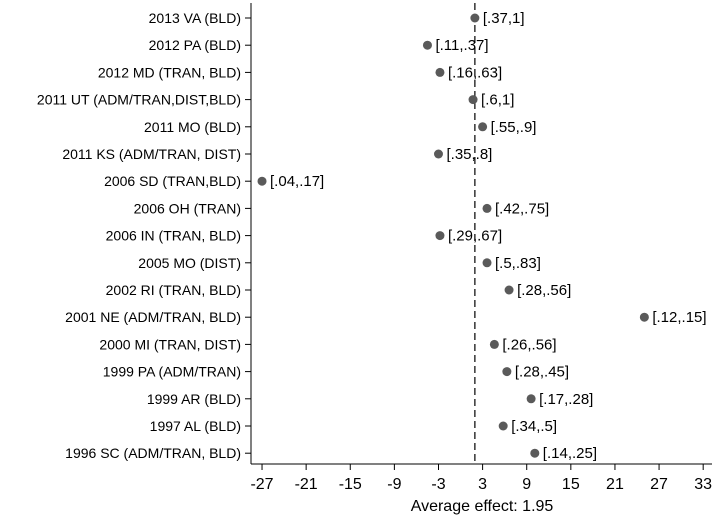 The width and height of the screenshot is (714, 519). What do you see at coordinates (570, 453) in the screenshot?
I see `interval-label: [.14,.25]` at bounding box center [570, 453].